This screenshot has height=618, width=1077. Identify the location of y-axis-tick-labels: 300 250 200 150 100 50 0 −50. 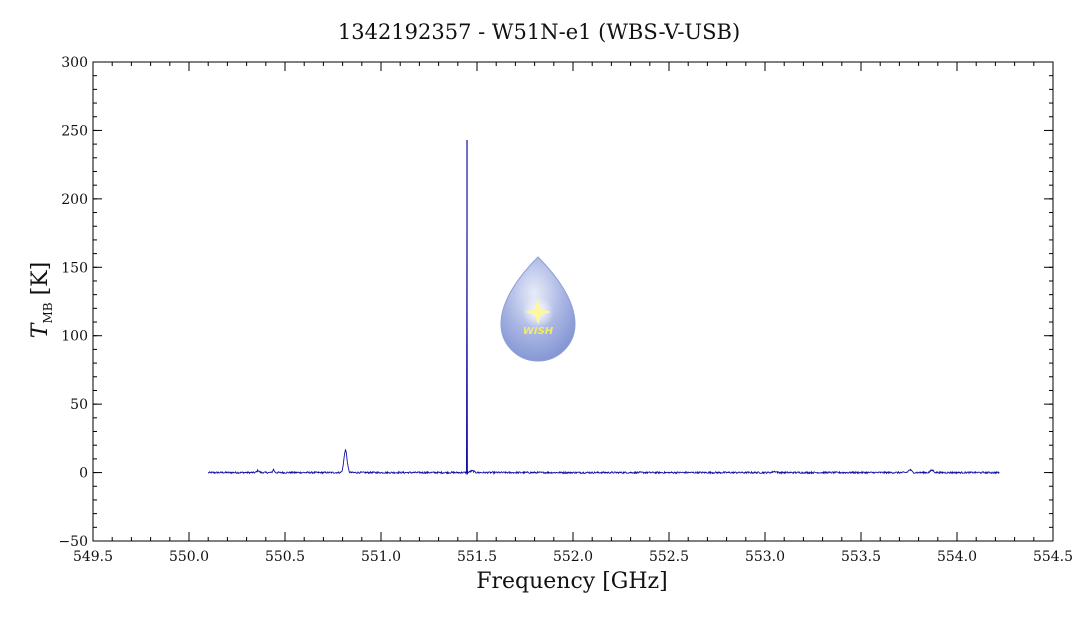
(73, 302).